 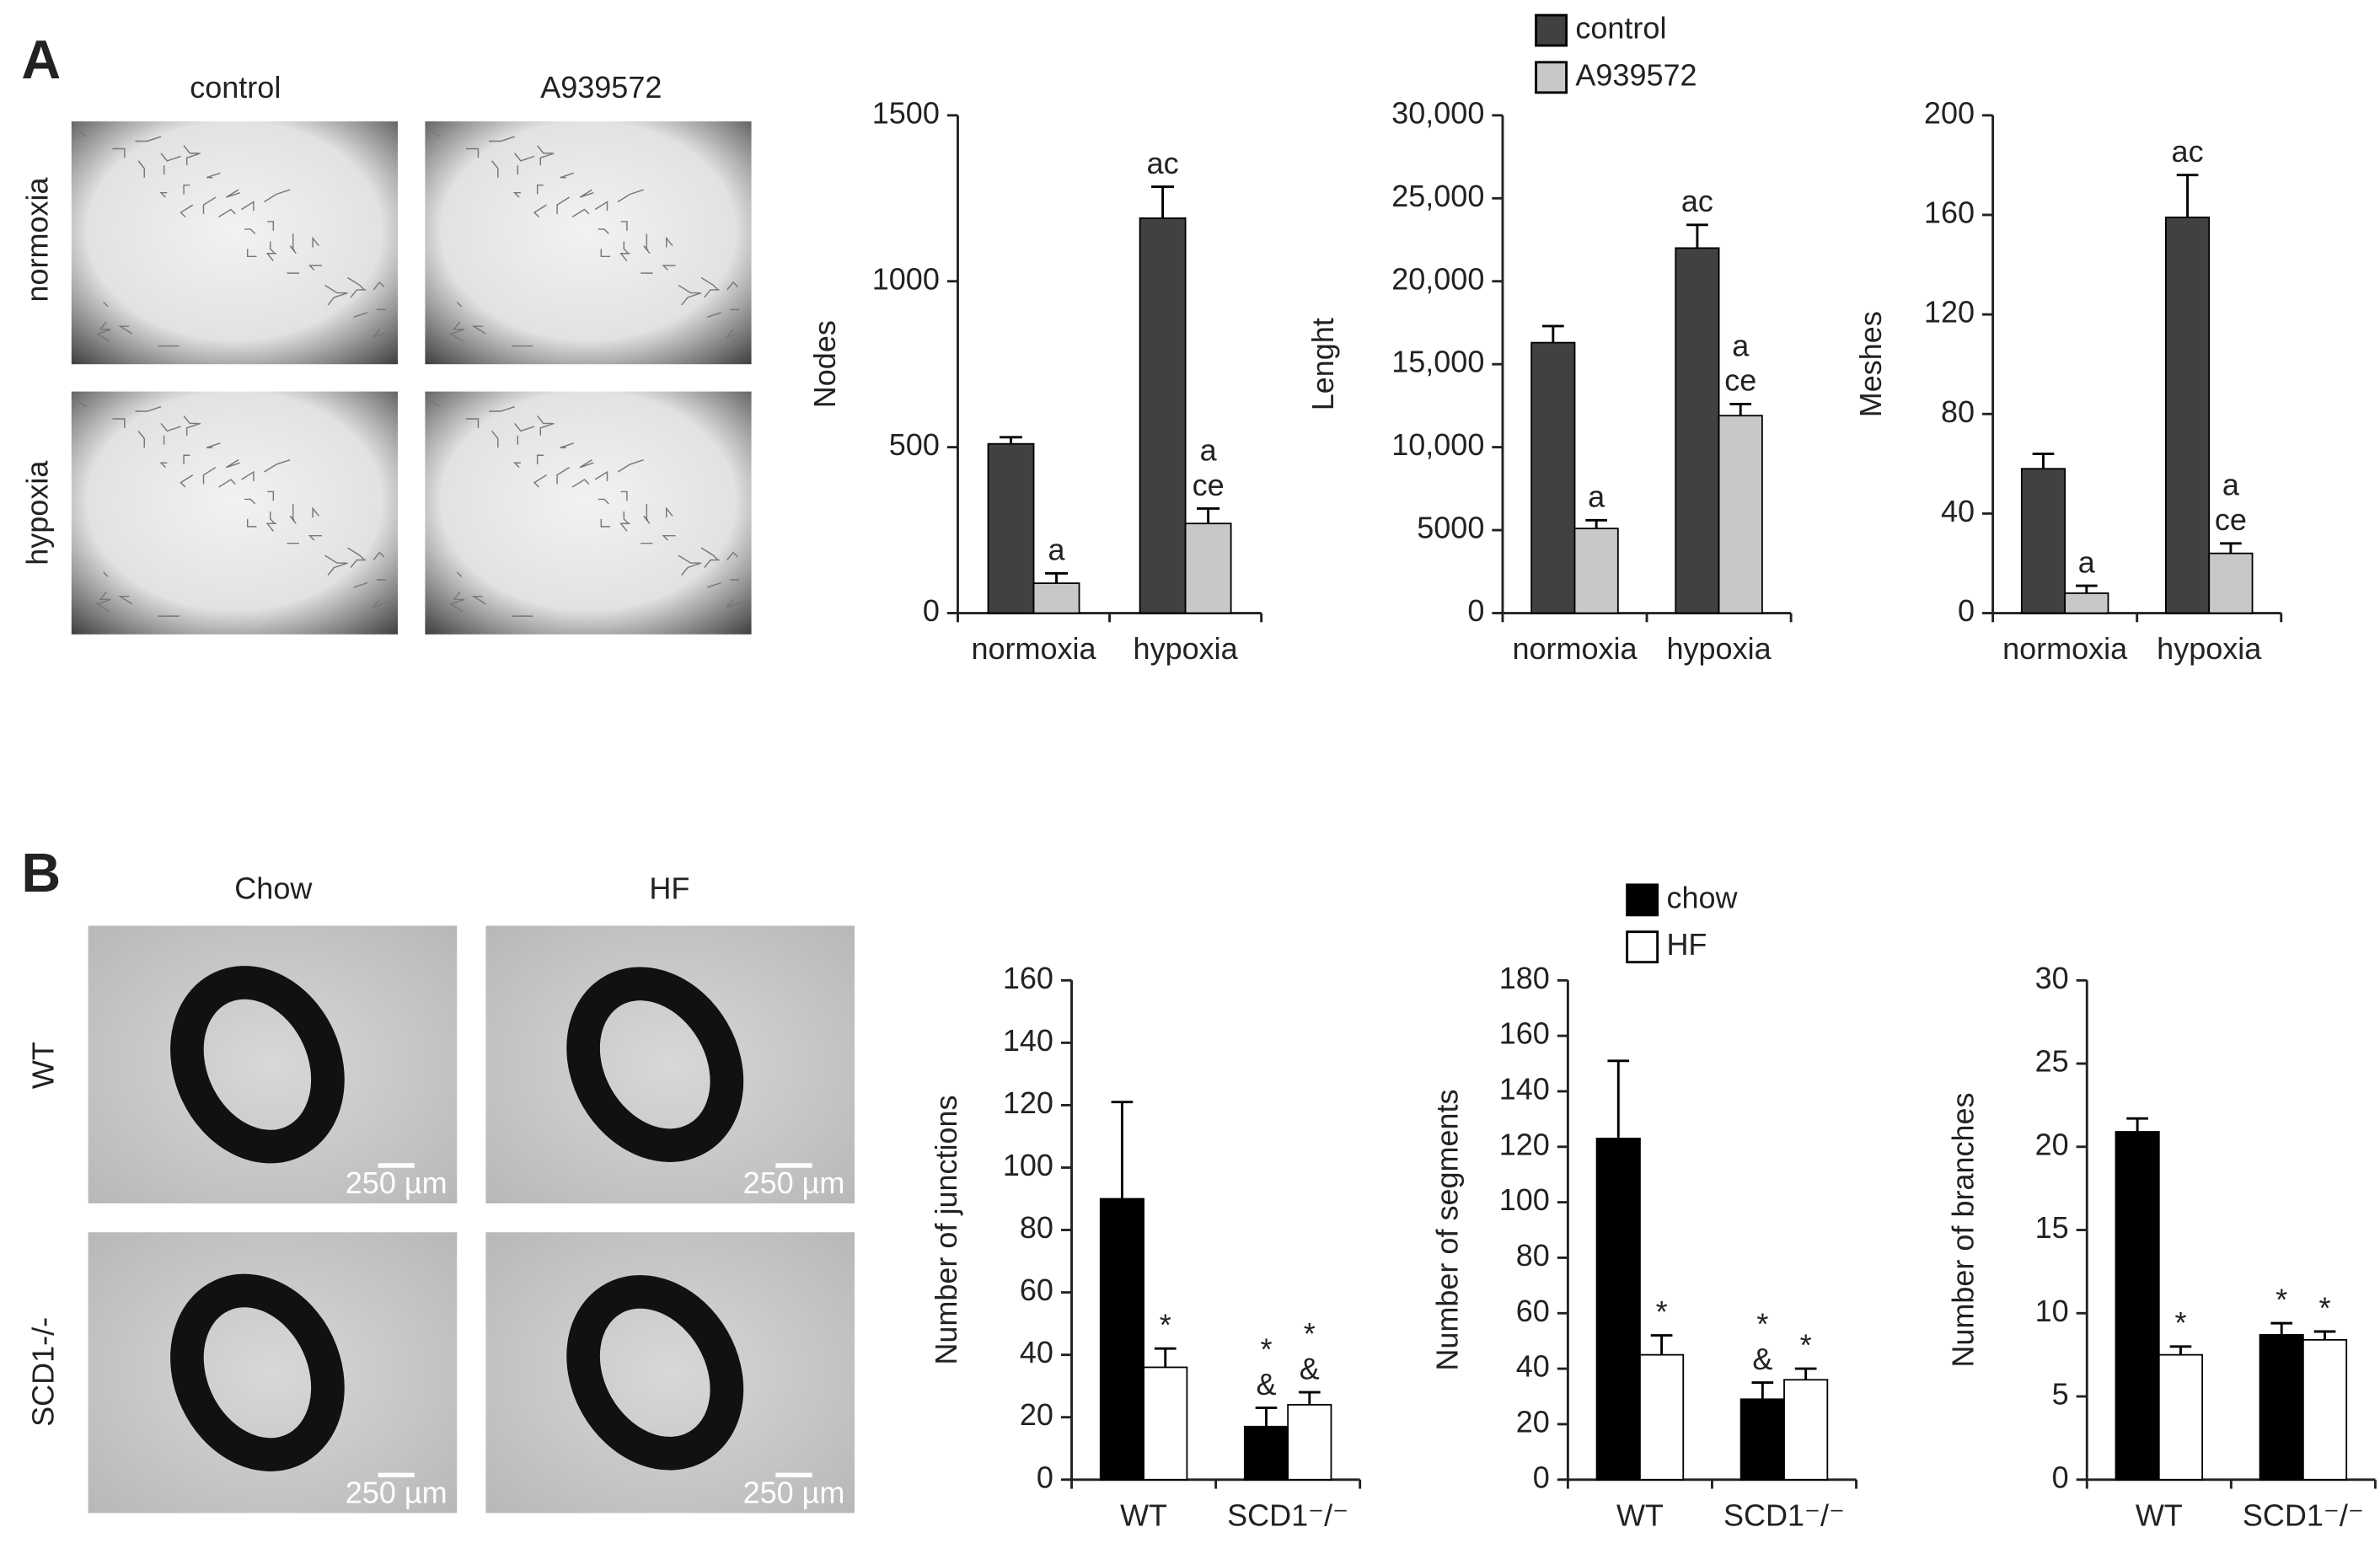 I want to click on y-tick-label: 500, so click(x=914, y=445).